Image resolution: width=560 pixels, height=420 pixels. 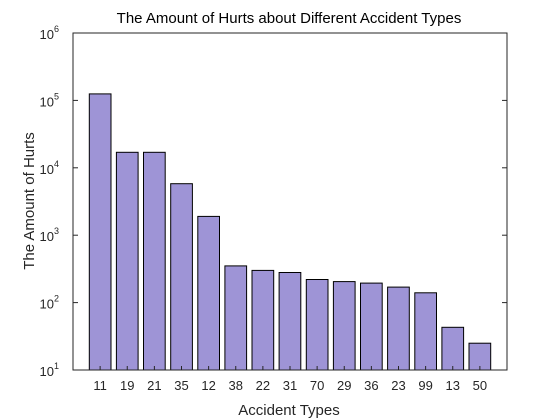 What do you see at coordinates (263, 385) in the screenshot?
I see `x-tick-label: 22` at bounding box center [263, 385].